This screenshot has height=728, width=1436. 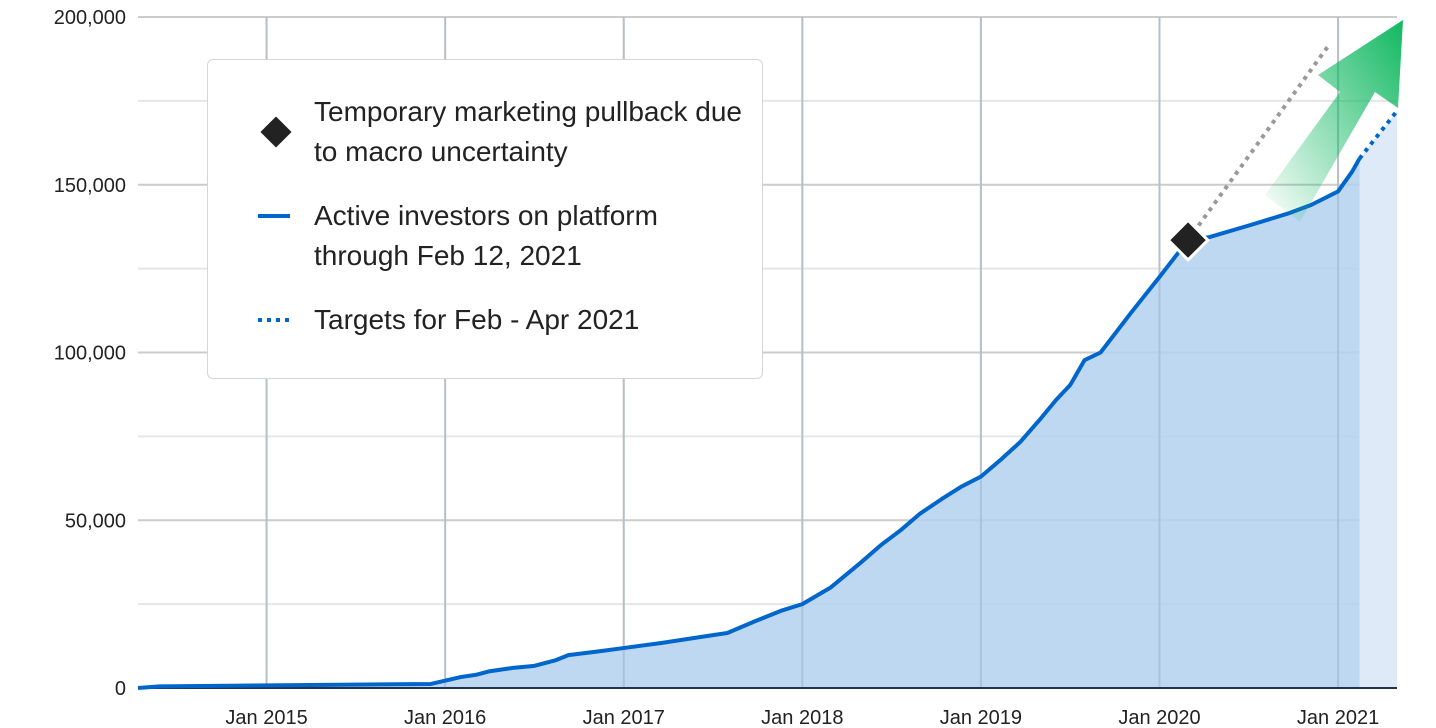 I want to click on y-tick-label: 150,000, so click(x=90, y=186).